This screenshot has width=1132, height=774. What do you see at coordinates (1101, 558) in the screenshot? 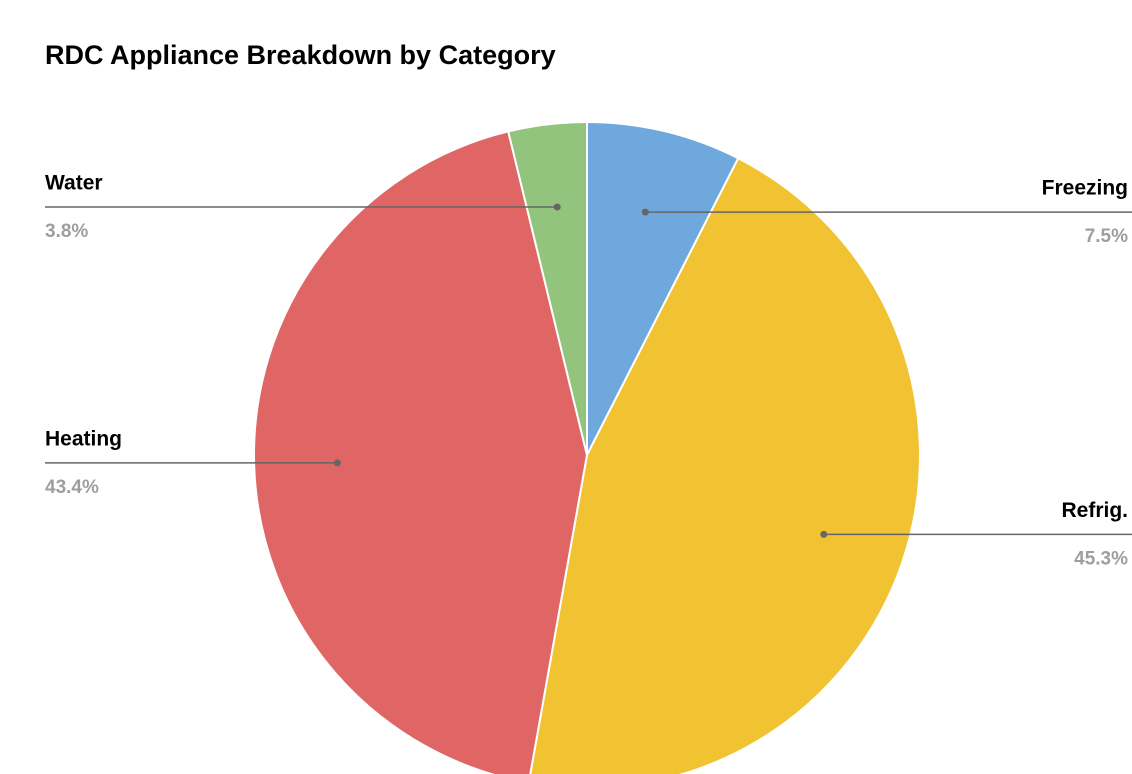
I see `slice-value-label: 45.3%` at bounding box center [1101, 558].